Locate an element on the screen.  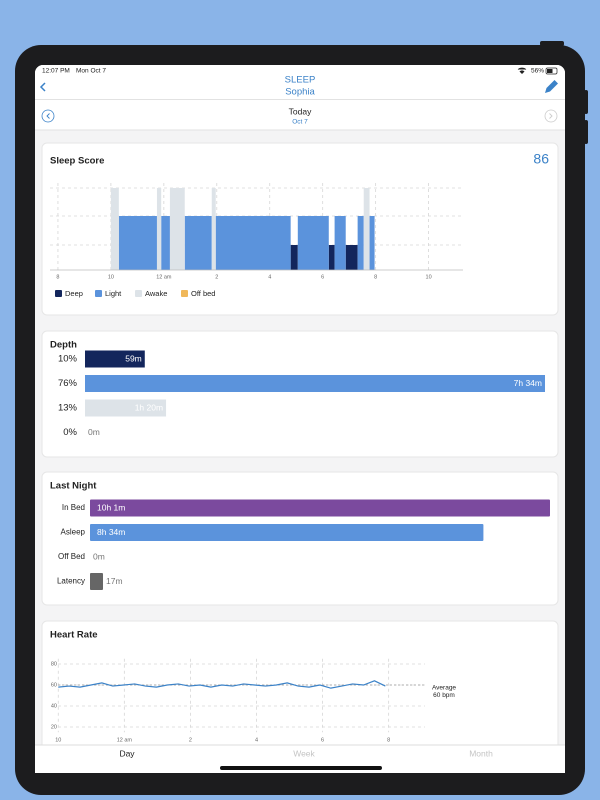
tab: Month is located at coordinates (481, 753).